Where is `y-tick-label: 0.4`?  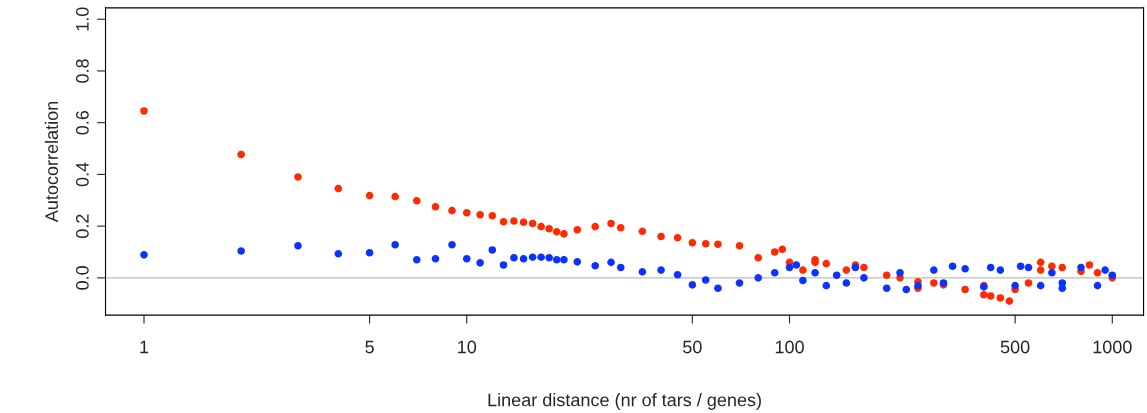 y-tick-label: 0.4 is located at coordinates (82, 174).